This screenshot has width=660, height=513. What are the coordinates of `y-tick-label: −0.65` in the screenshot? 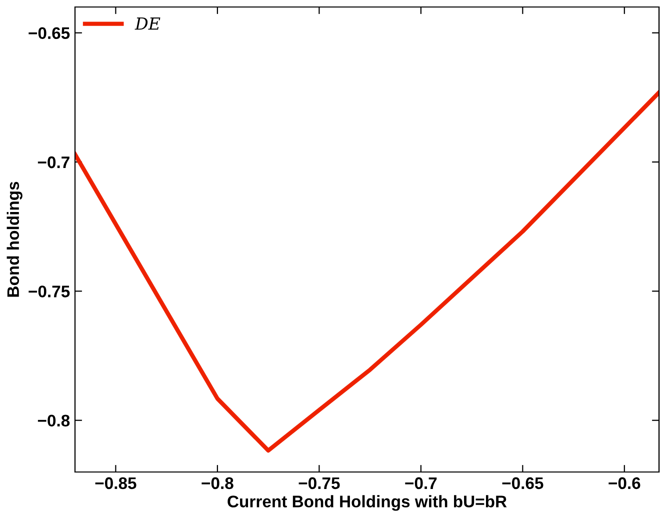 It's located at (49, 33).